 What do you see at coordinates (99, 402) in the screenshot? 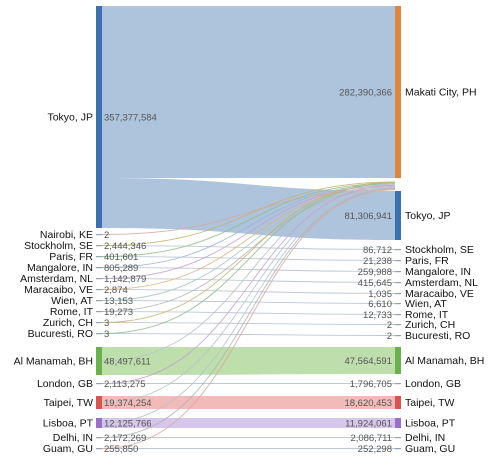
I see `source-taipei-tw-node-bar` at bounding box center [99, 402].